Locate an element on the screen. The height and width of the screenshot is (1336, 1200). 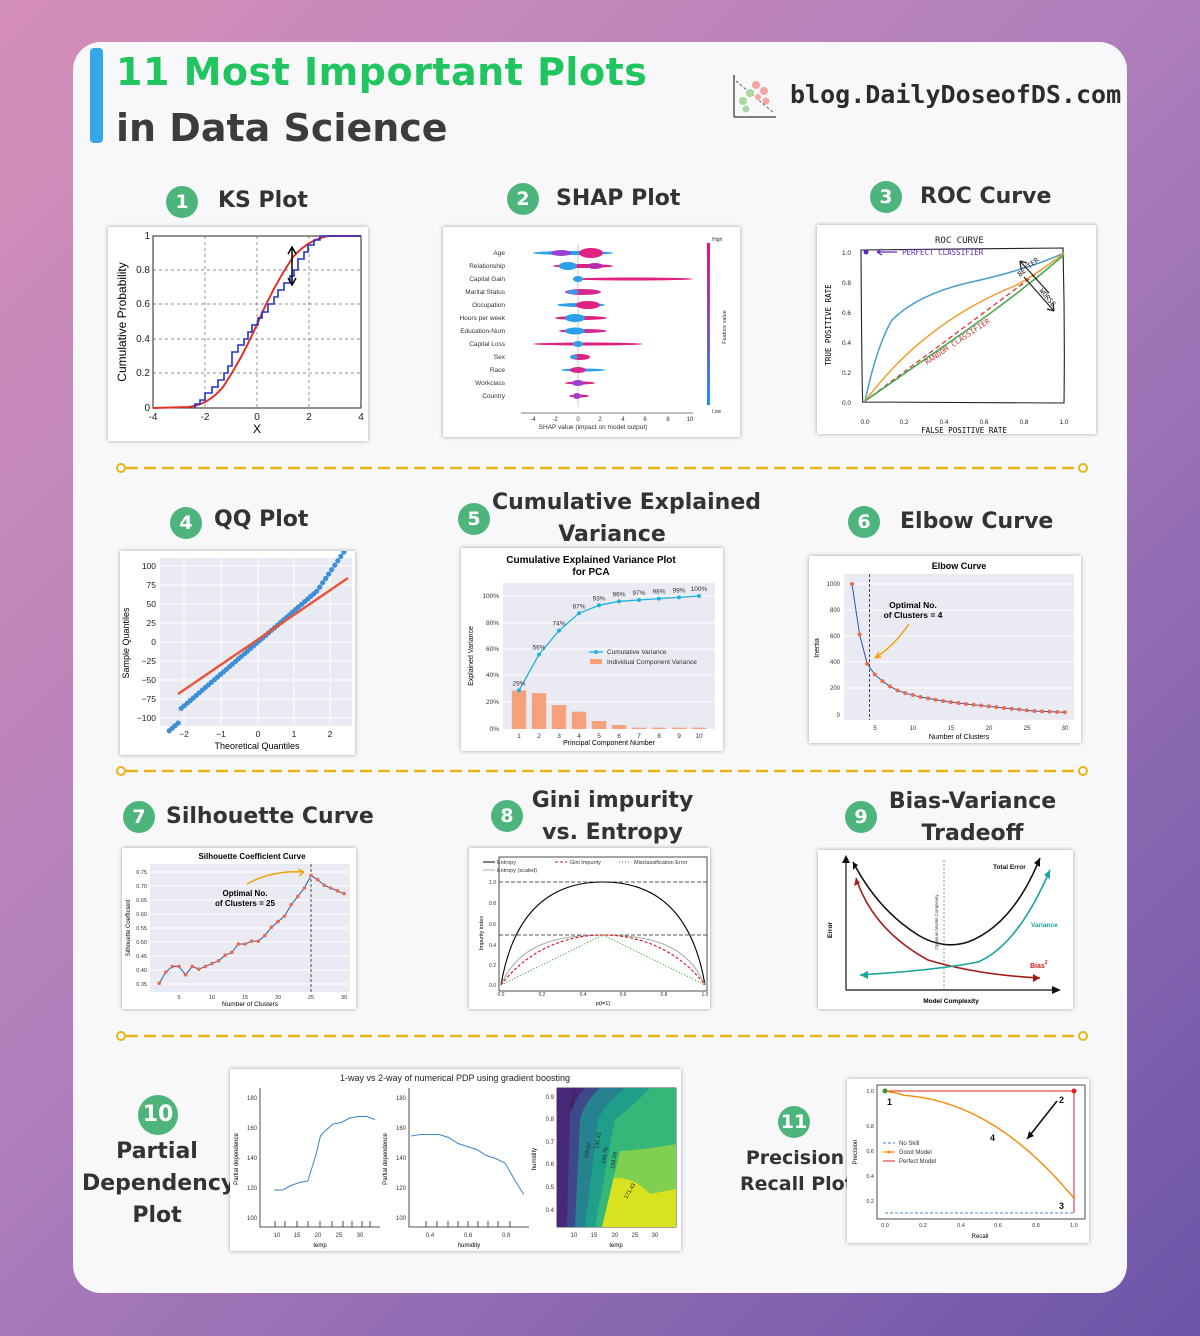
label-cumulative-explained-variance: Cumulative Explained Variance is located at coordinates (626, 519).